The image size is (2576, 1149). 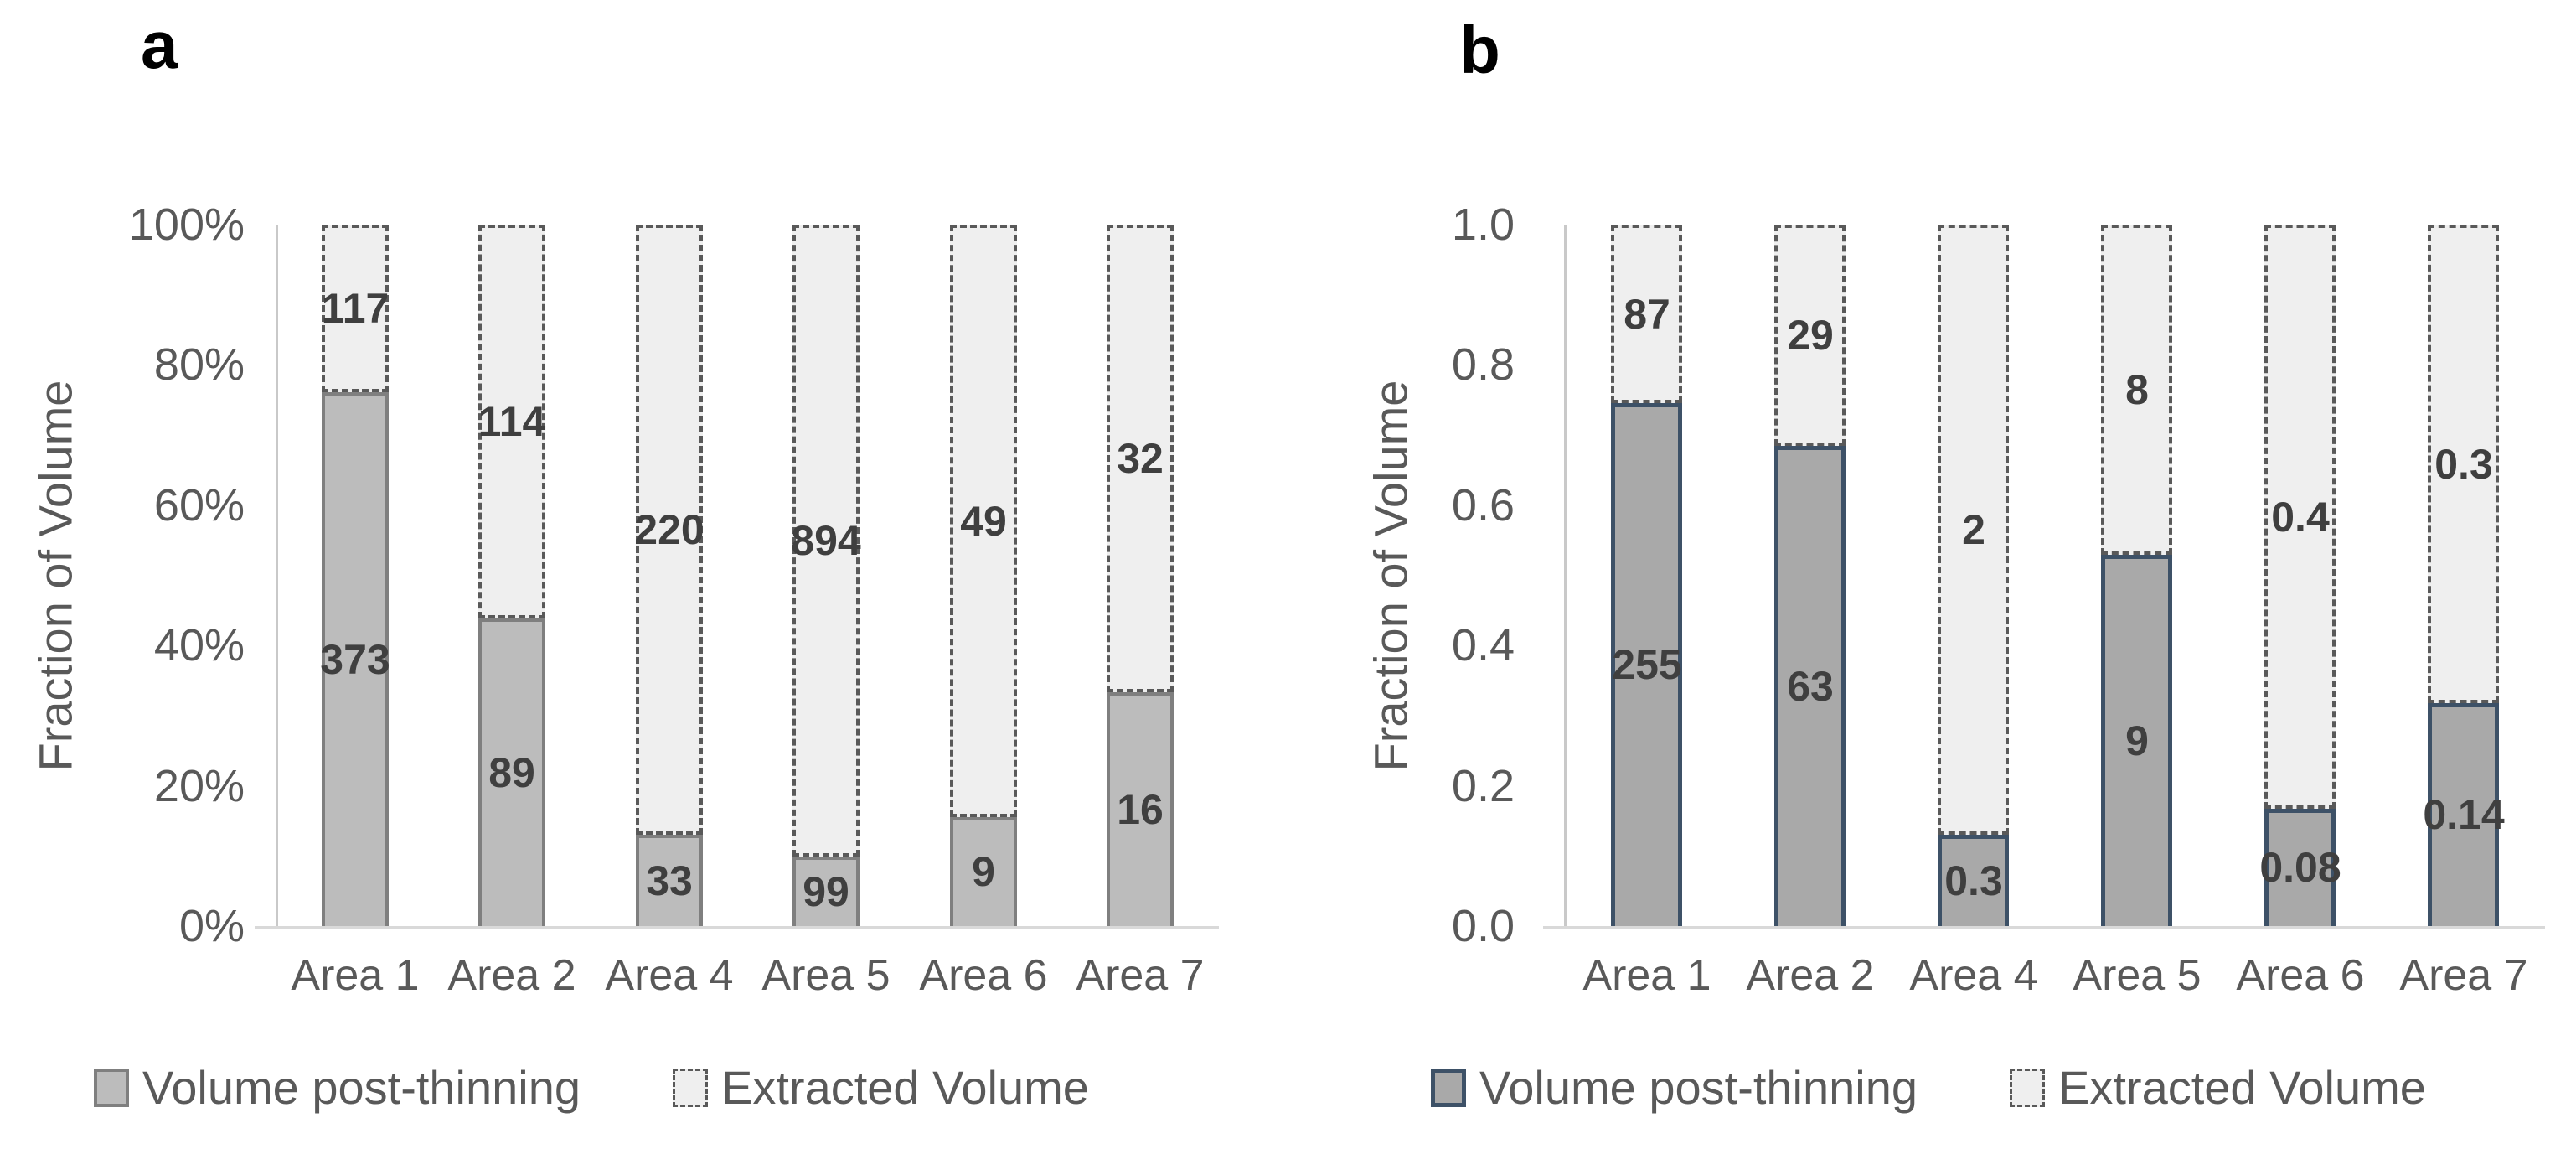 I want to click on y-tick-label: 0.8, so click(x=1483, y=365).